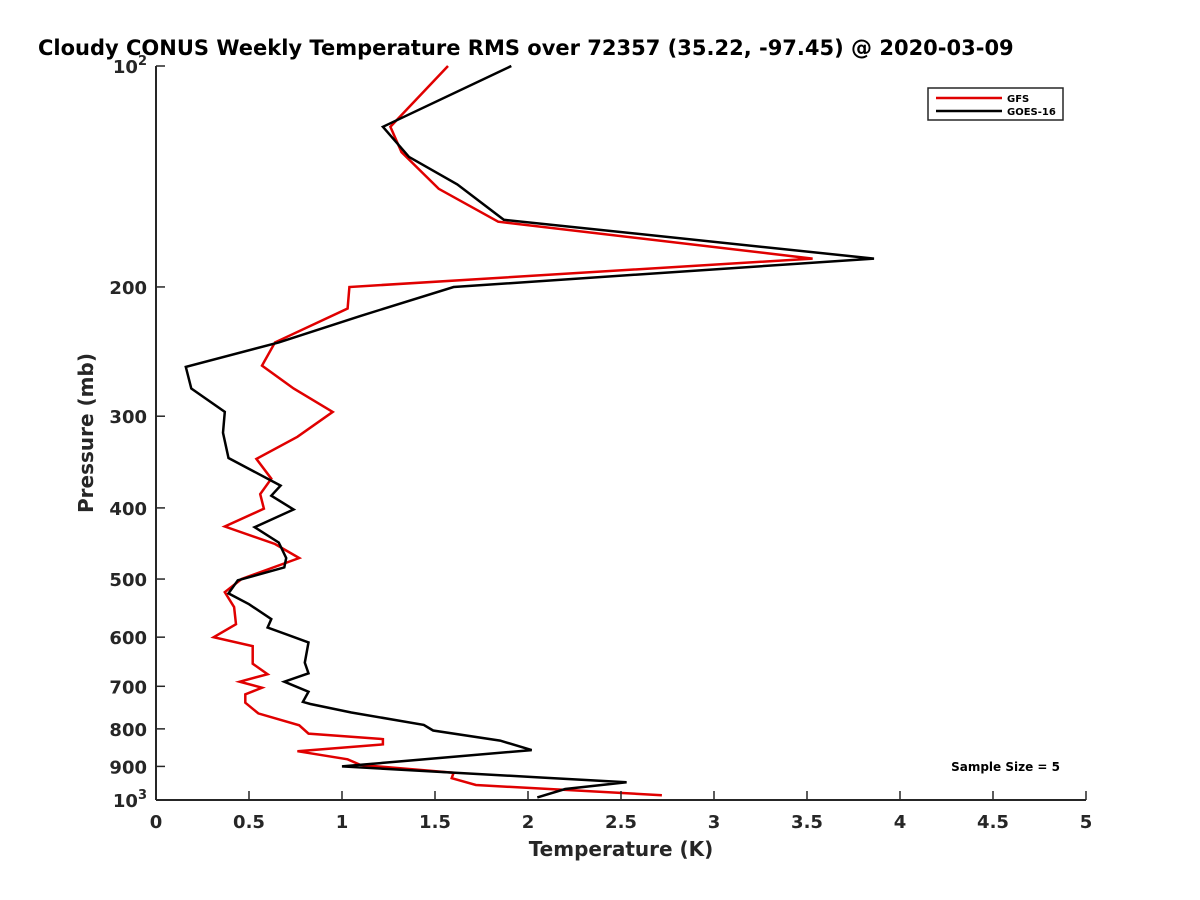 The width and height of the screenshot is (1200, 900). I want to click on y-ticks: 10² 200 300 400 500 600 700 800 900 10³, so click(137, 433).